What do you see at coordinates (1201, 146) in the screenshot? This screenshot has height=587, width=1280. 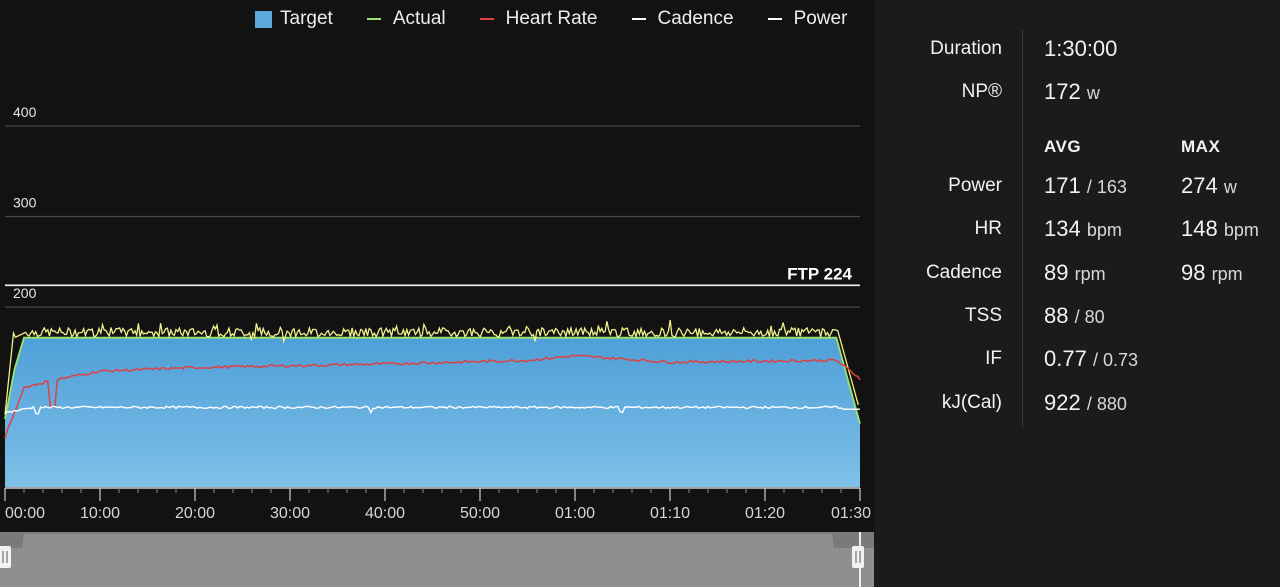 I see `max-header: MAX` at bounding box center [1201, 146].